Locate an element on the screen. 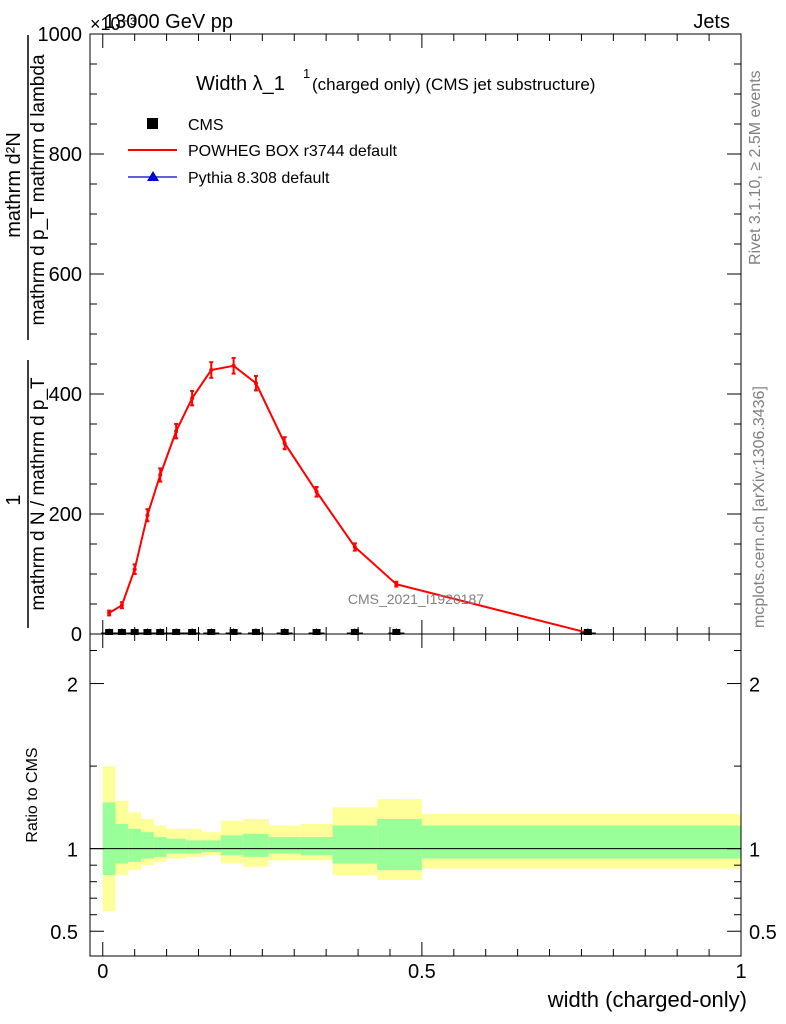 The width and height of the screenshot is (786, 1024). main-ytick-label: 400 is located at coordinates (65, 395).